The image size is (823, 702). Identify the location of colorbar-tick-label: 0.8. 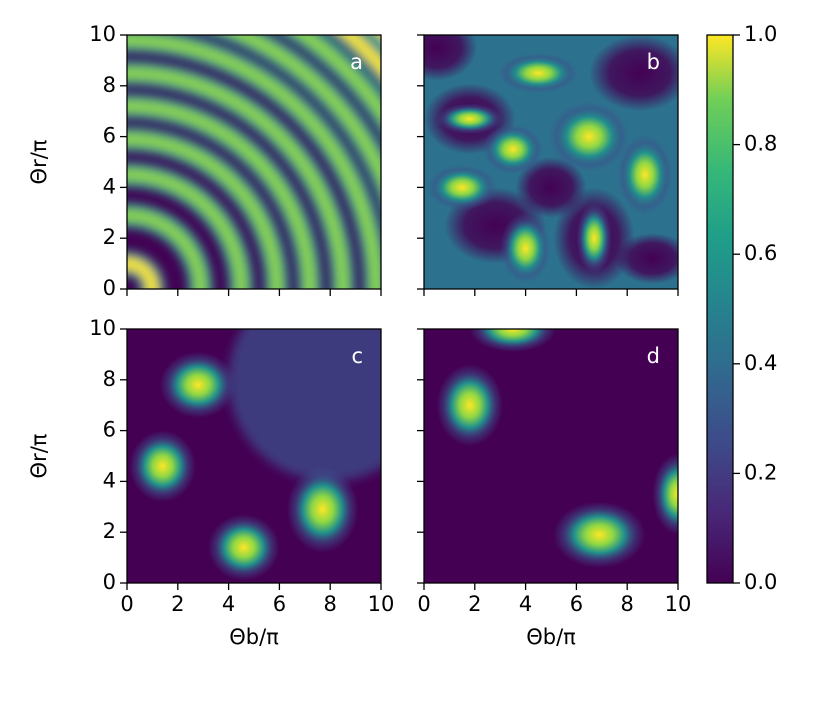
(760, 144).